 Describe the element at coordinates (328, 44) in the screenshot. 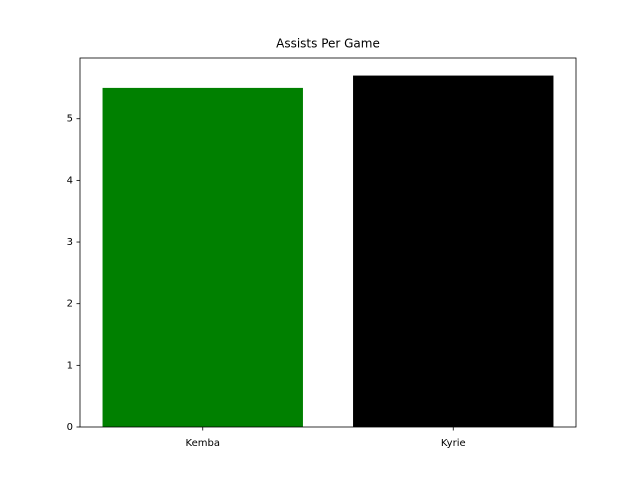

I see `chart-title: Assists Per Game` at that location.